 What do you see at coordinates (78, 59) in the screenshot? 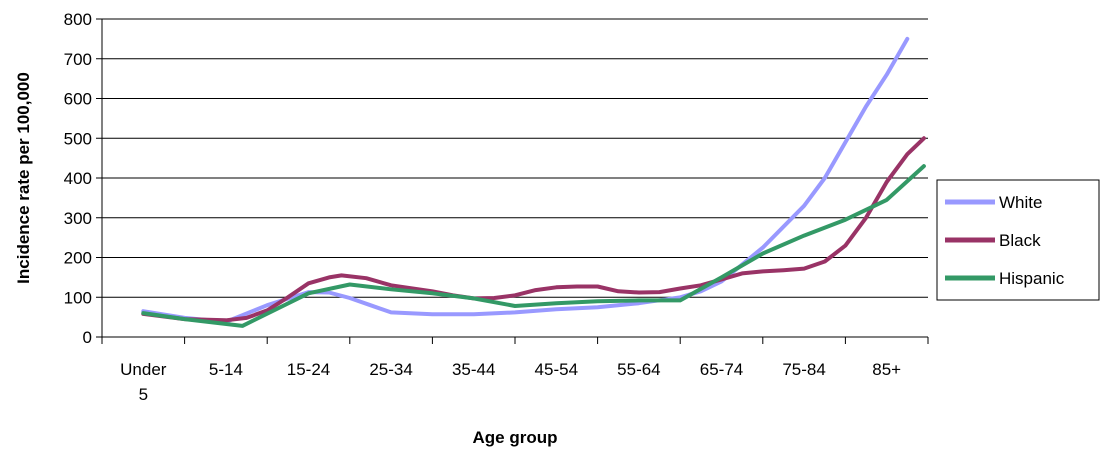
I see `y-tick-label: 700` at bounding box center [78, 59].